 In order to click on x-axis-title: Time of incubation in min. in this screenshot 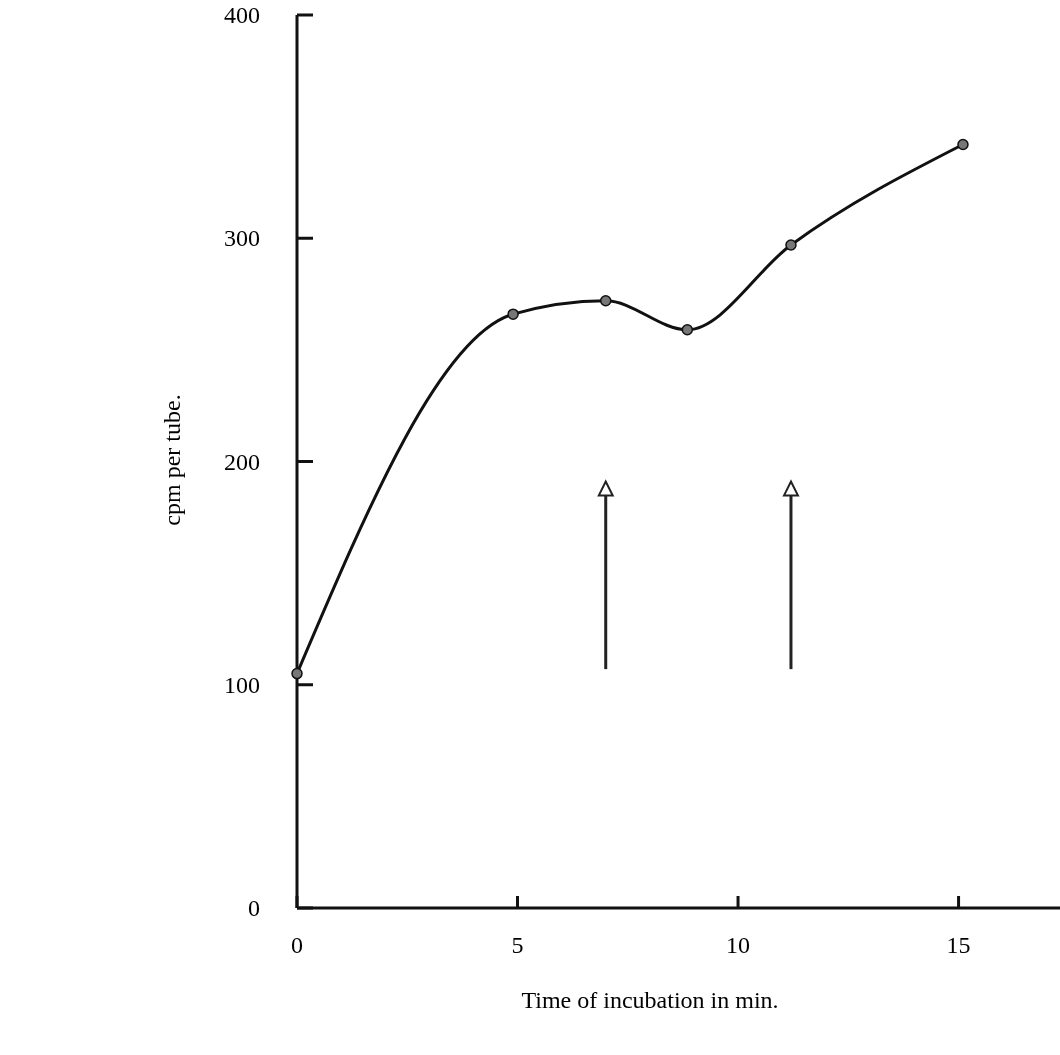, I will do `click(650, 1000)`.